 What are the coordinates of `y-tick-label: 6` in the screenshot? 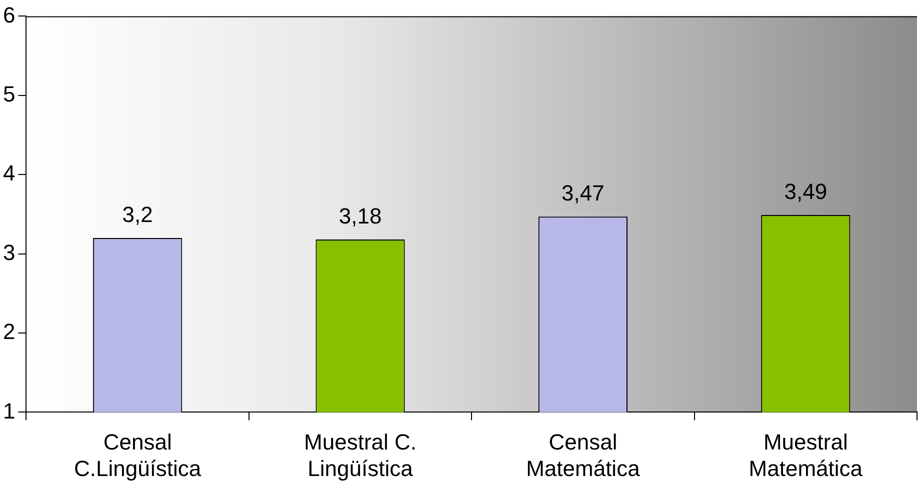 It's located at (9, 15).